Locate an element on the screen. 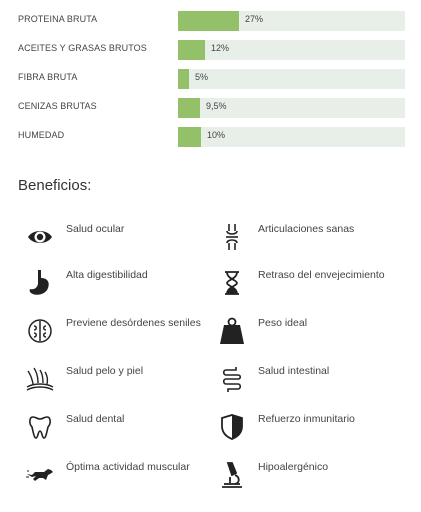 The image size is (421, 512). benefit-label: Salud ocular is located at coordinates (95, 229).